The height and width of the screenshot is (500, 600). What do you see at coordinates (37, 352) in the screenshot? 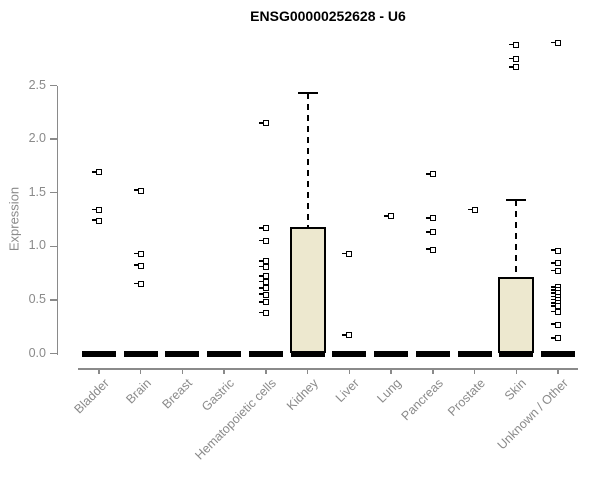
I see `y-tick-label: 0.0` at bounding box center [37, 352].